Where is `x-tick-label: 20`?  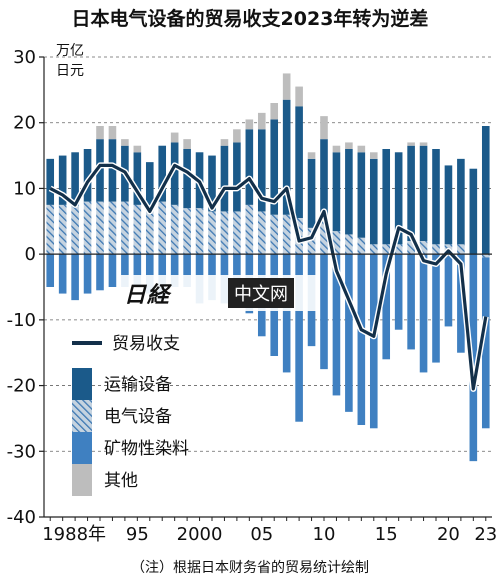 x-tick-label: 20 is located at coordinates (448, 534).